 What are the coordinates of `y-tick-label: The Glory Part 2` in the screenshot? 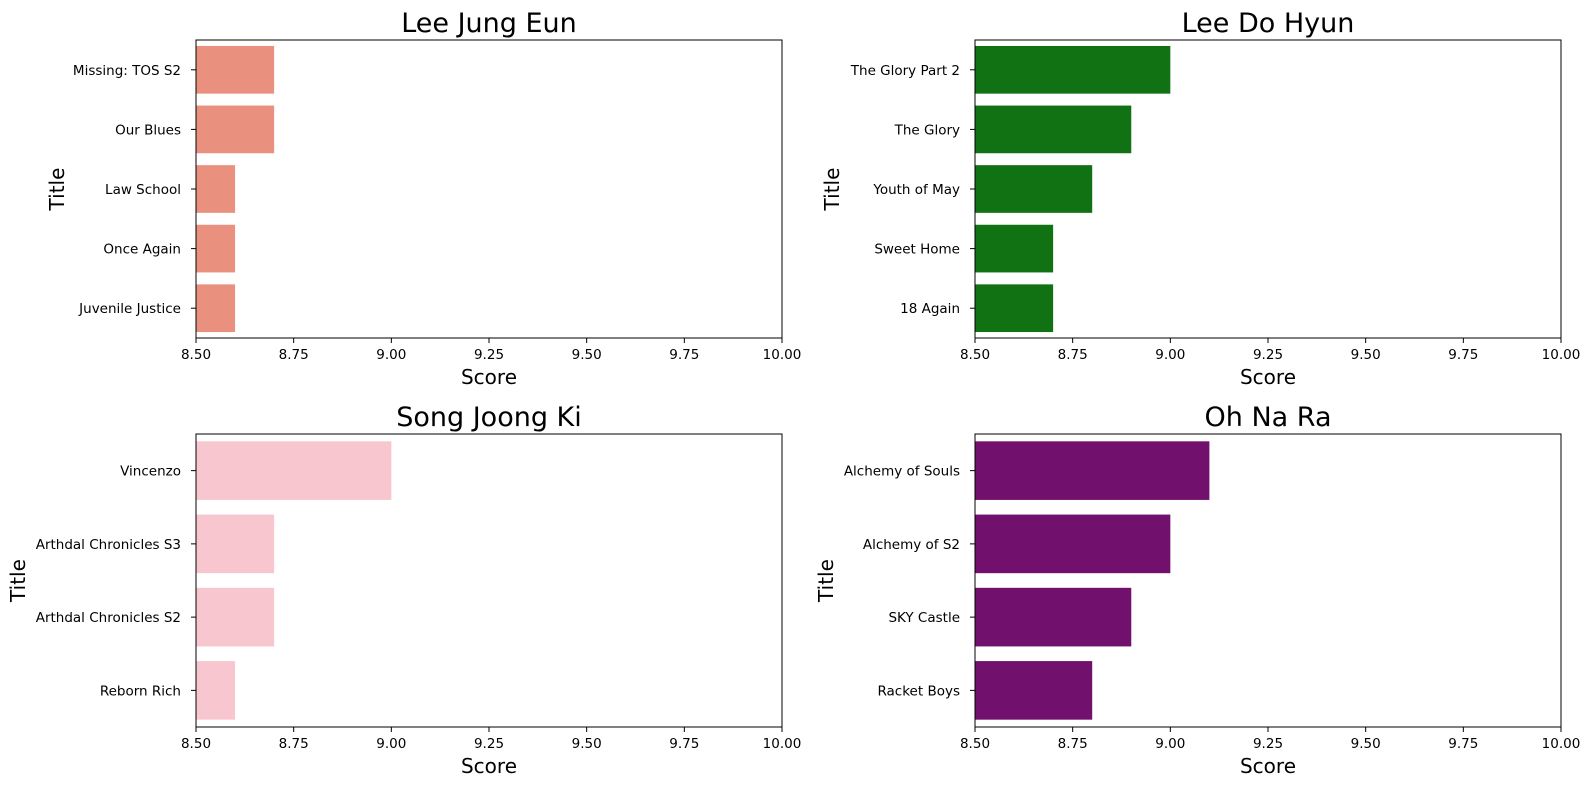 It's located at (905, 71).